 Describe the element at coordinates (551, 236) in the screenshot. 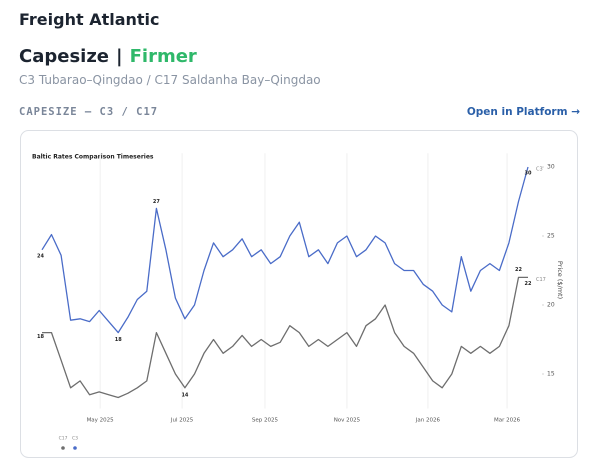

I see `y-tick-label: 25` at that location.